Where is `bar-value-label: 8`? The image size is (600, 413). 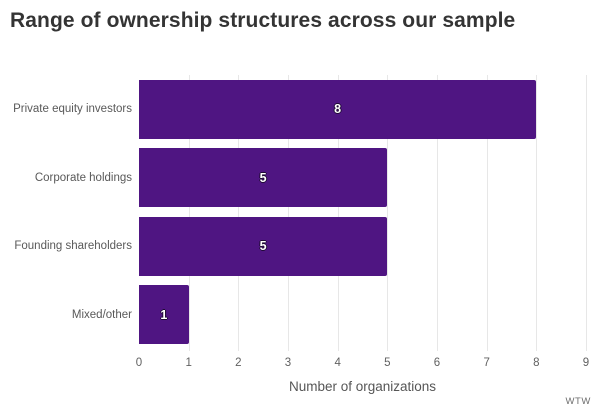 bar-value-label: 8 is located at coordinates (338, 109).